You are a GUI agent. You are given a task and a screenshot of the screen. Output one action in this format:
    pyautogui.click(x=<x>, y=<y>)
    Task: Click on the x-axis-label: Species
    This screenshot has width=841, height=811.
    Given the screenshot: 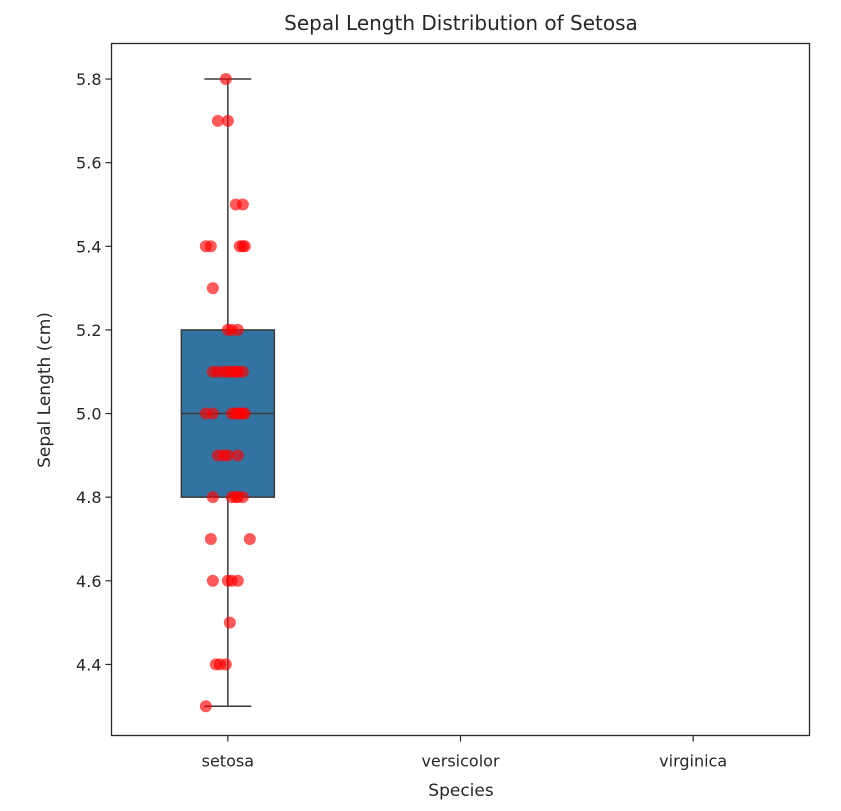 What is the action you would take?
    pyautogui.click(x=461, y=791)
    